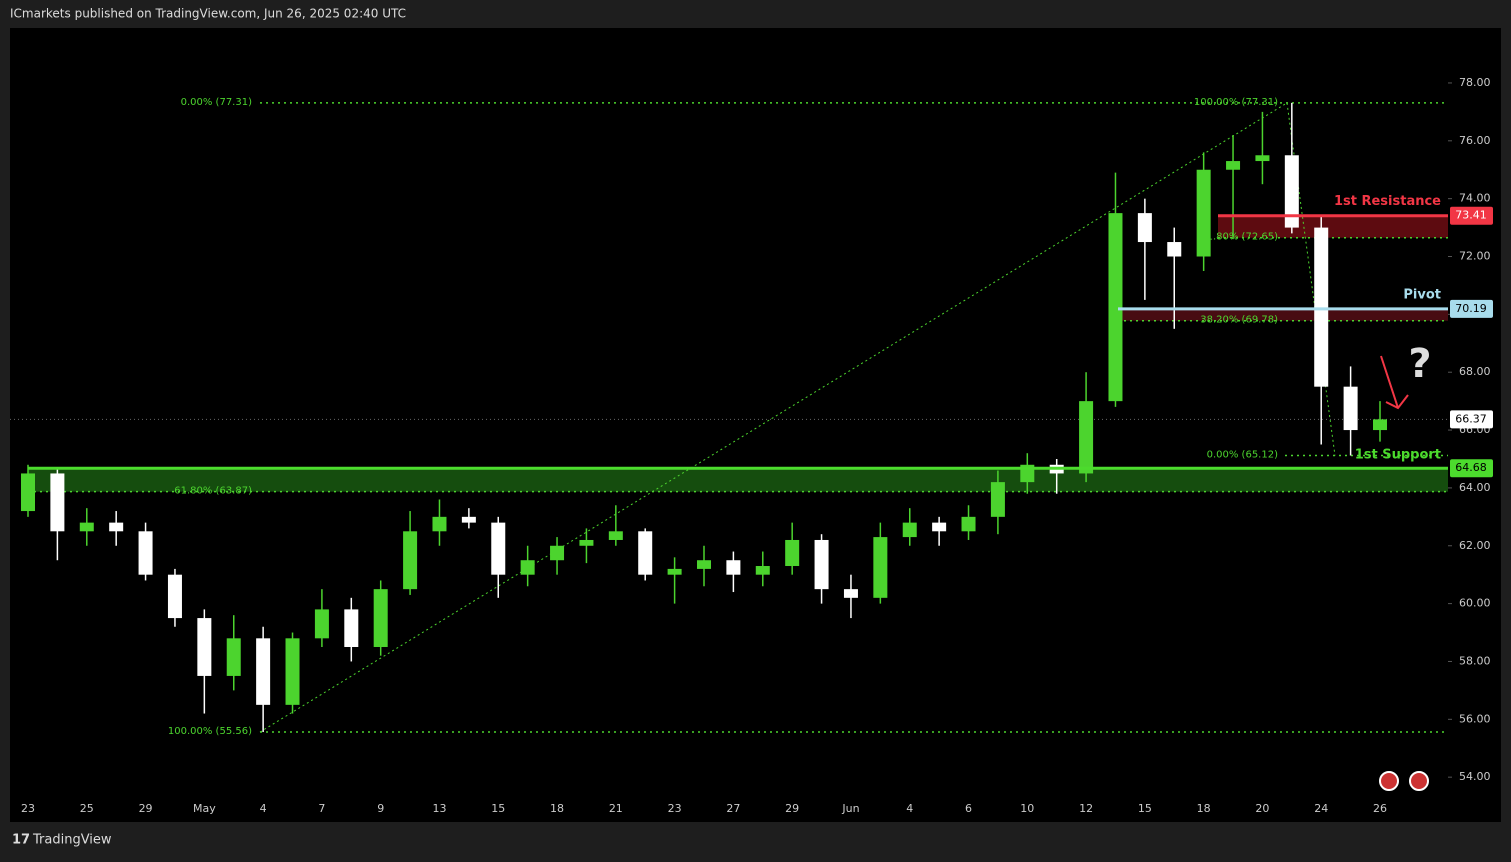 This screenshot has width=1511, height=862. What do you see at coordinates (213, 491) in the screenshot?
I see `fib-label: 61.80% (63.87)` at bounding box center [213, 491].